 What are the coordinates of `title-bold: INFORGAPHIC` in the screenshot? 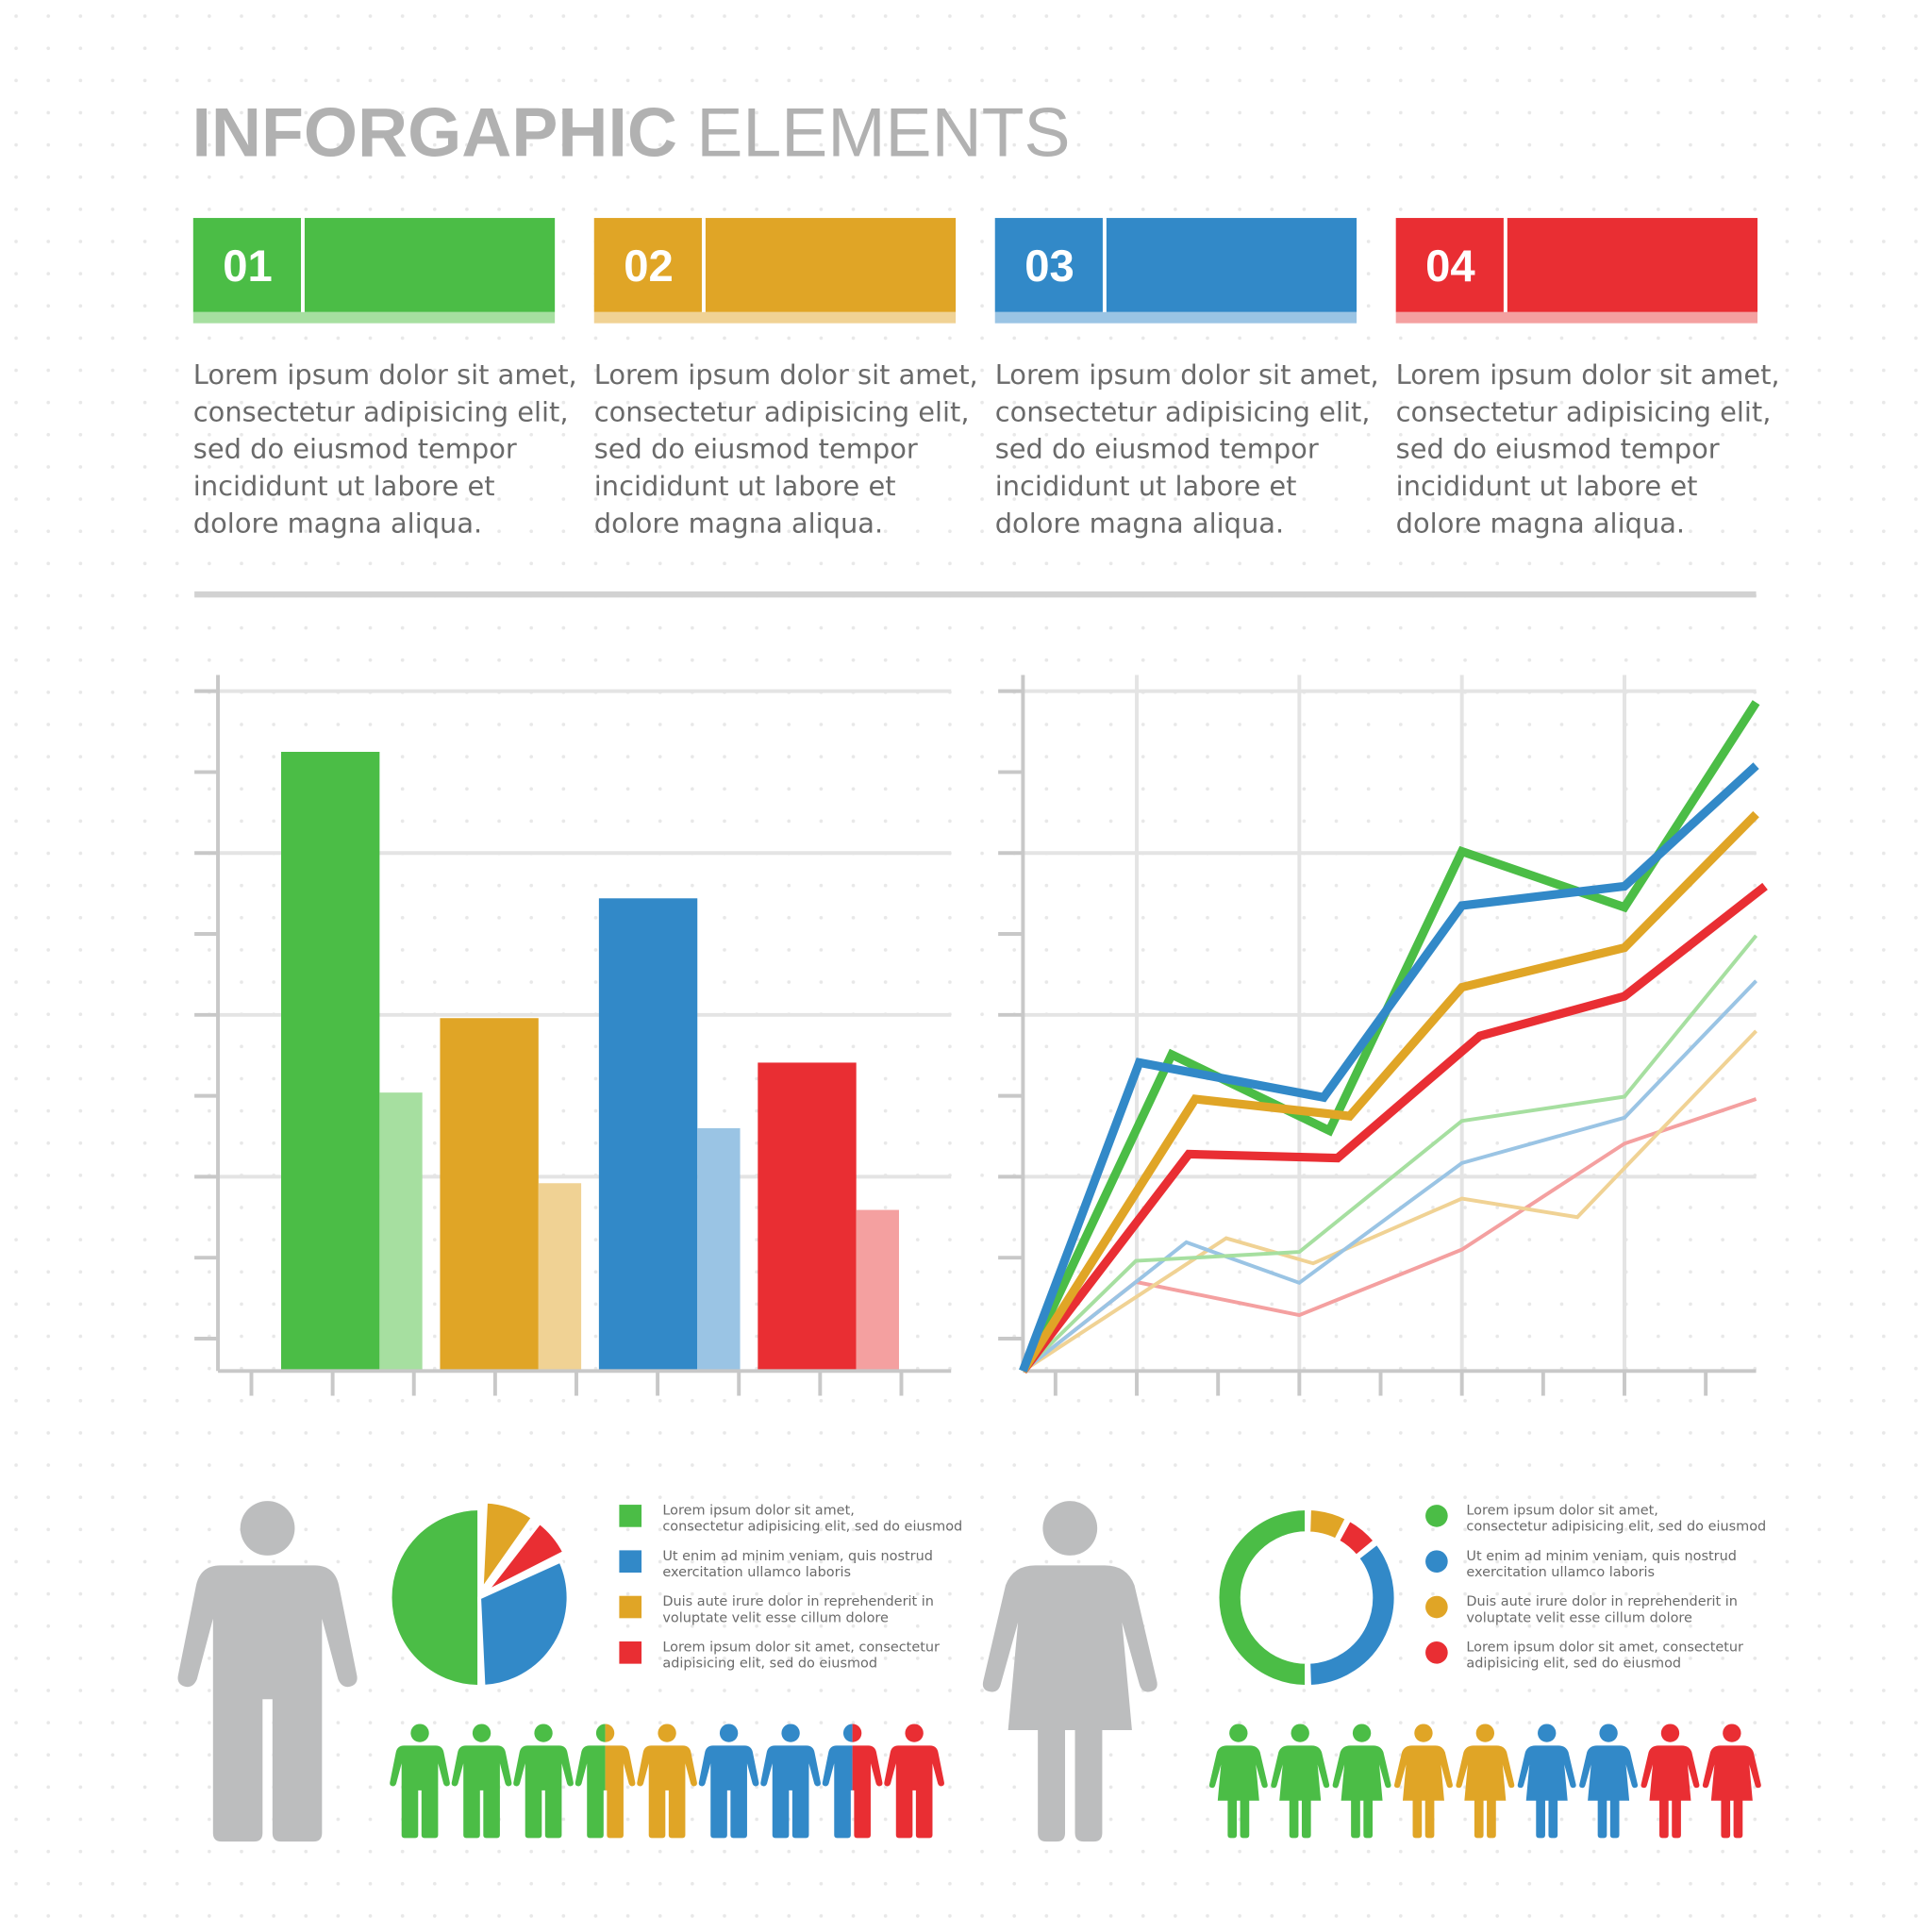 It's located at (434, 131).